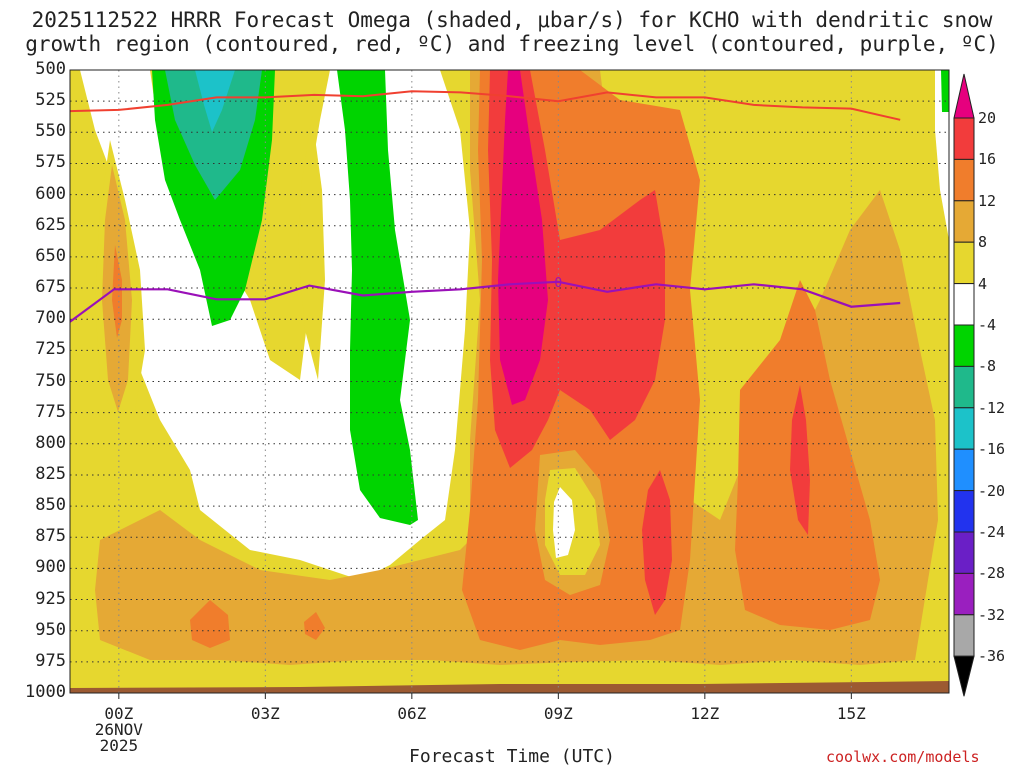  What do you see at coordinates (50, 660) in the screenshot?
I see `y-tick-label: 975` at bounding box center [50, 660].